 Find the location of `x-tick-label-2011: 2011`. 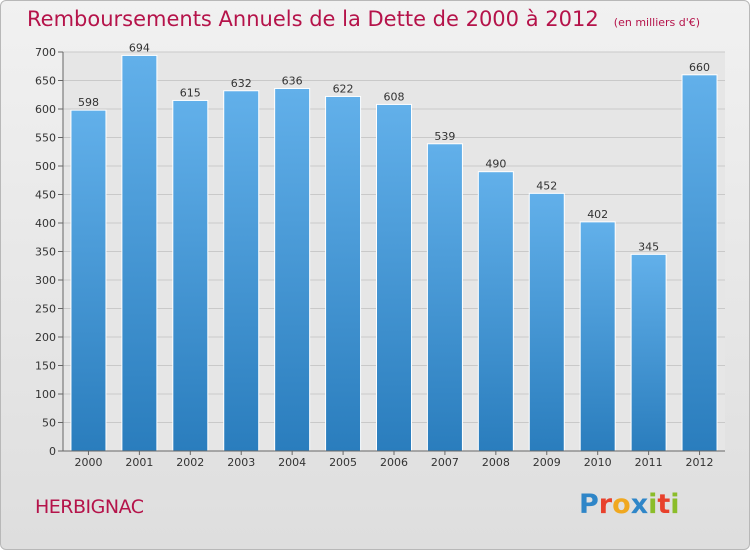

x-tick-label-2011: 2011 is located at coordinates (649, 462).